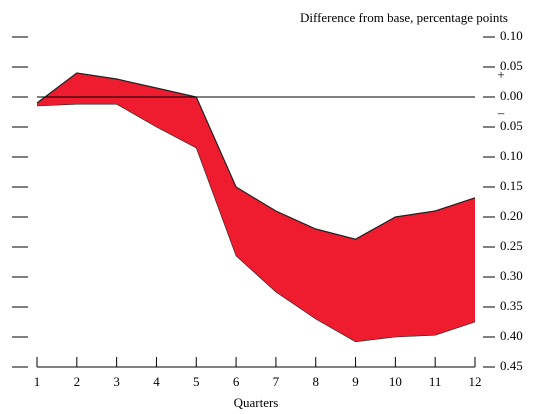 This screenshot has height=414, width=538. I want to click on x-tick-label: 5, so click(196, 381).